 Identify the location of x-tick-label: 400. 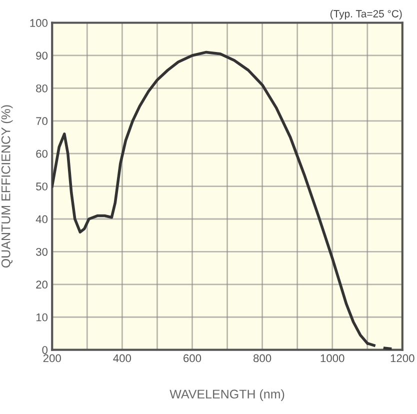
(122, 358).